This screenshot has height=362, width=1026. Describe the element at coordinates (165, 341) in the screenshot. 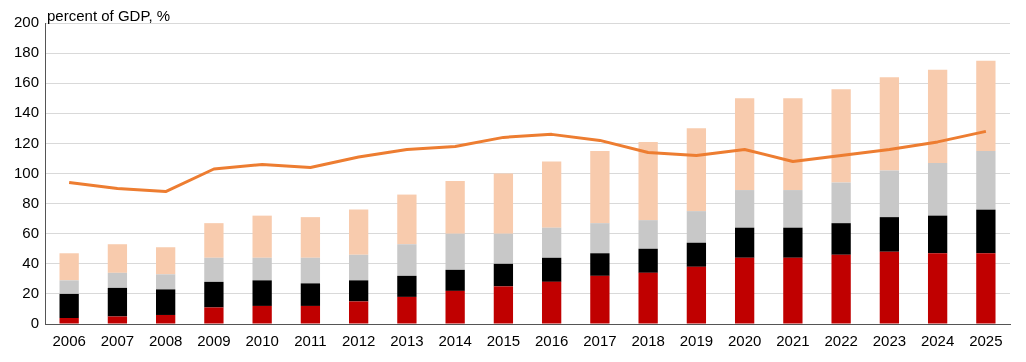

I see `x-tick-label: 2008` at that location.